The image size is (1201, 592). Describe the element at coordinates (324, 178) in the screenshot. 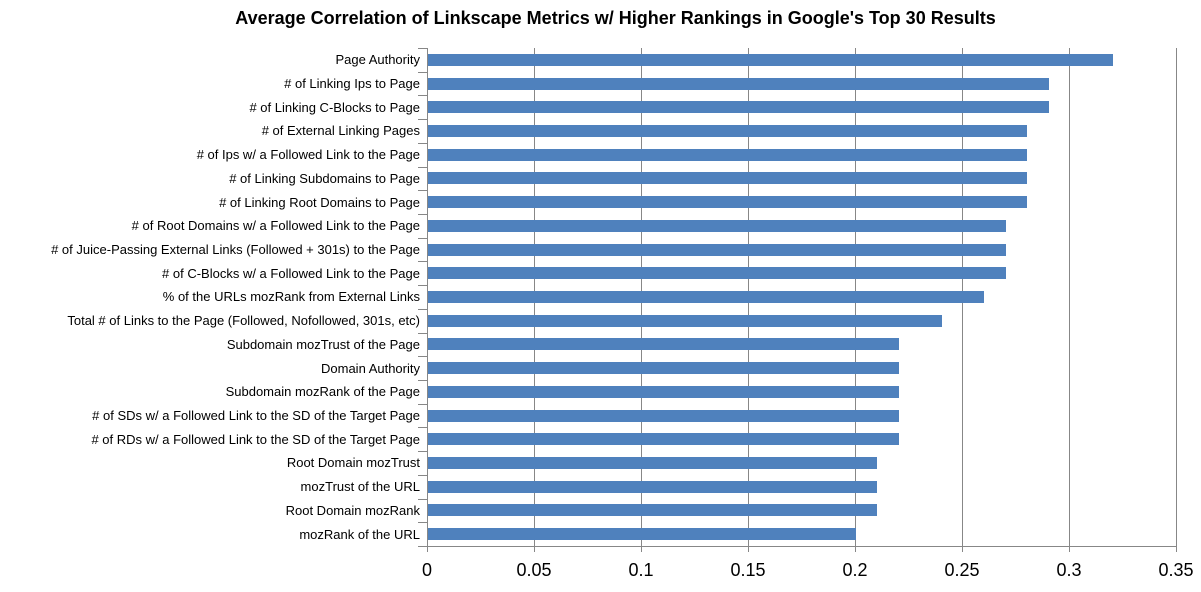

I see `category-label: # of Linking Subdomains to Page` at that location.